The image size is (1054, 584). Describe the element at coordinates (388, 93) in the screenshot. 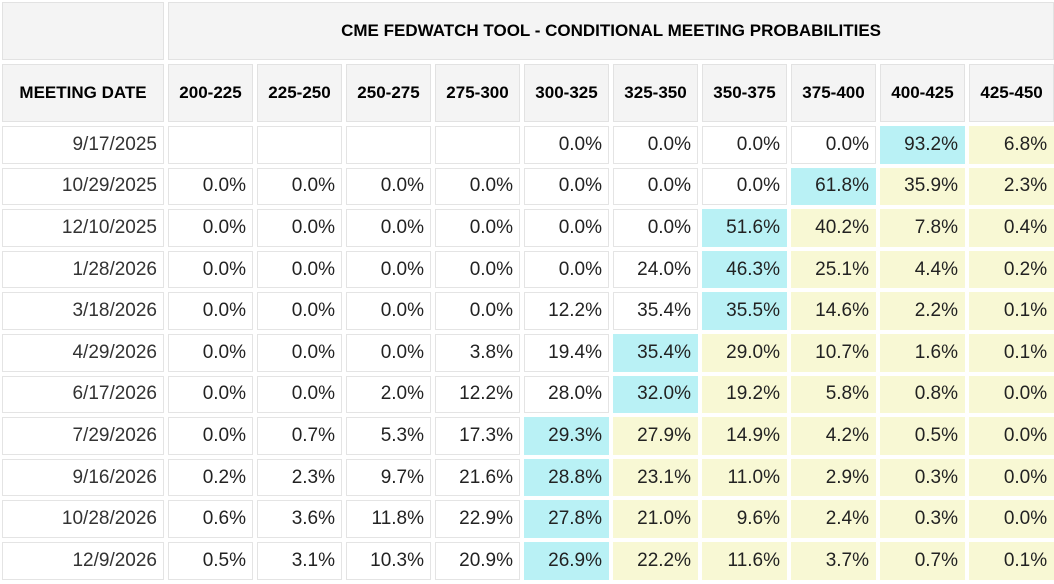

I see `rate-range-header: 250-275` at that location.